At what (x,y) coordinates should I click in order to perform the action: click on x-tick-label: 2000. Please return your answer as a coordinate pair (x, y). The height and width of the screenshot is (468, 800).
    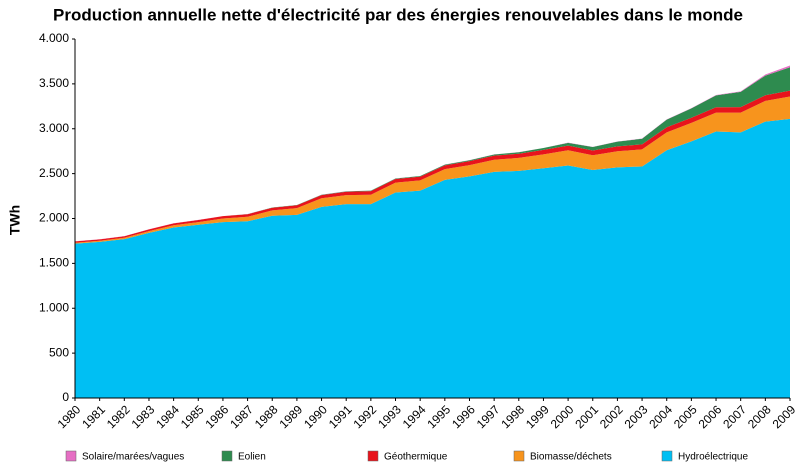
    Looking at the image, I should click on (562, 416).